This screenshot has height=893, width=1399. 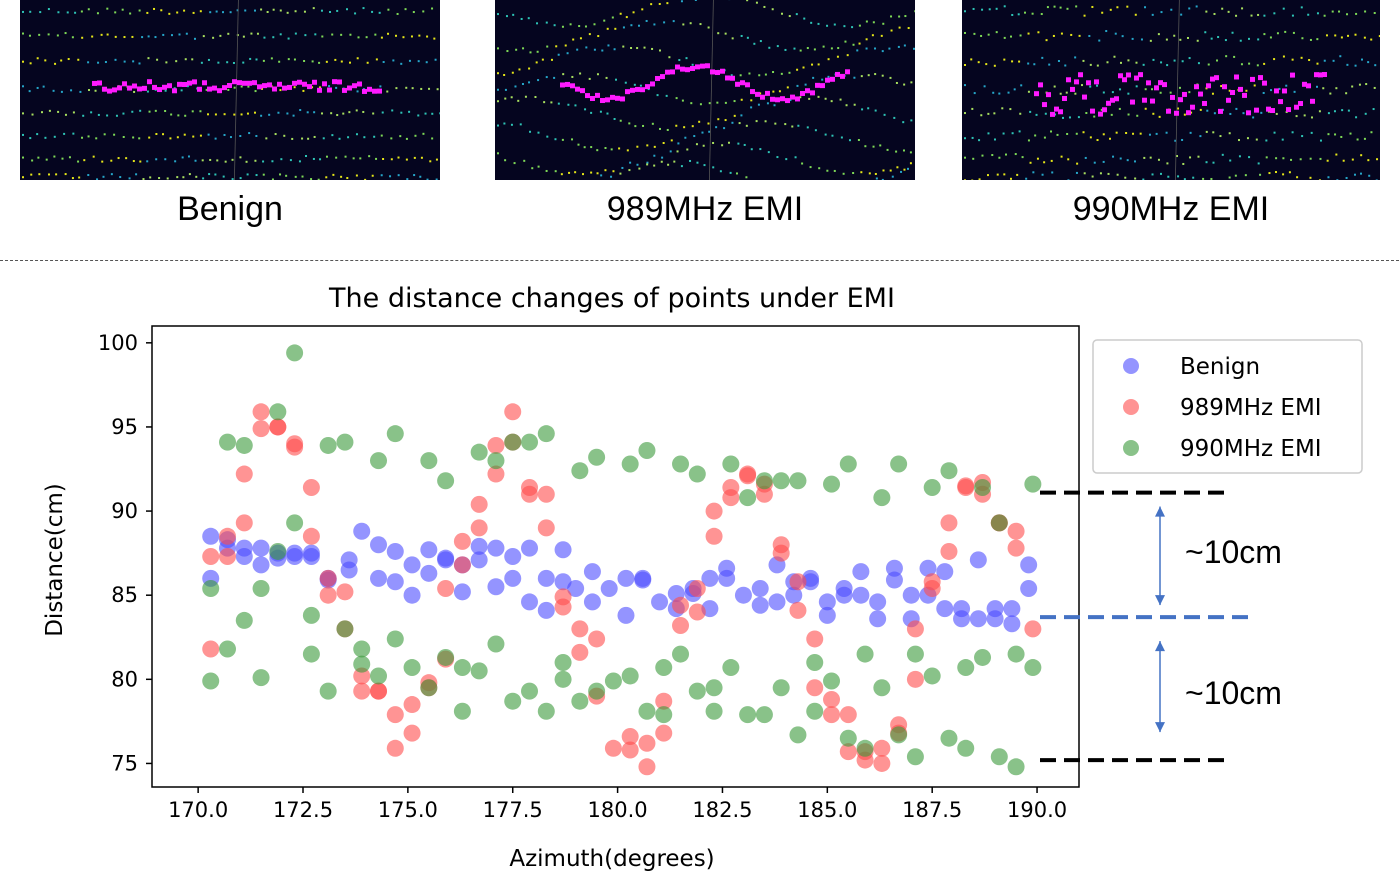 What do you see at coordinates (706, 90) in the screenshot?
I see `emi989-lidar-image` at bounding box center [706, 90].